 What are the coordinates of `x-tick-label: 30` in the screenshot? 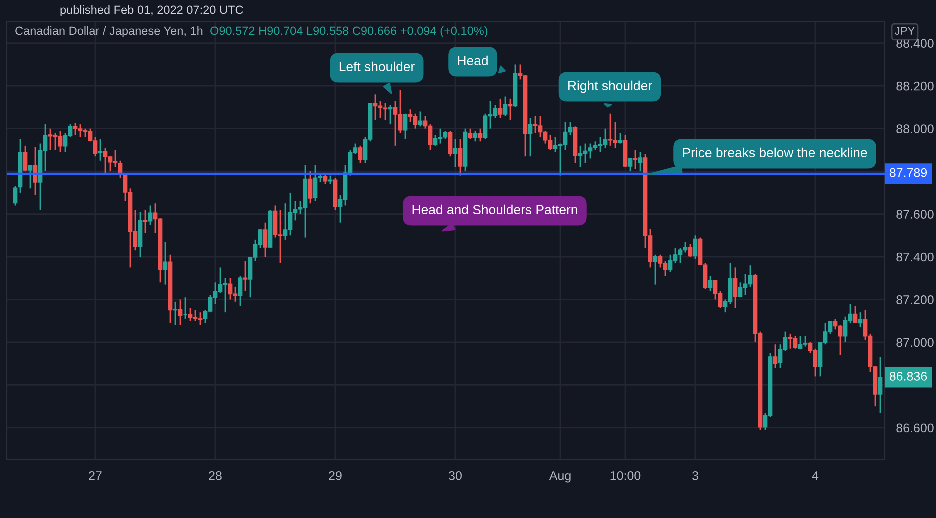 It's located at (455, 475).